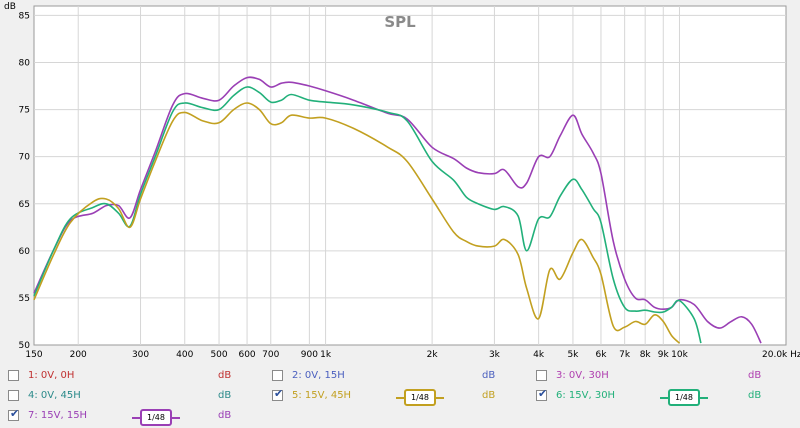 This screenshot has height=428, width=800. What do you see at coordinates (666, 376) in the screenshot?
I see `legend-item: 3: 0V, 30H dB` at bounding box center [666, 376].